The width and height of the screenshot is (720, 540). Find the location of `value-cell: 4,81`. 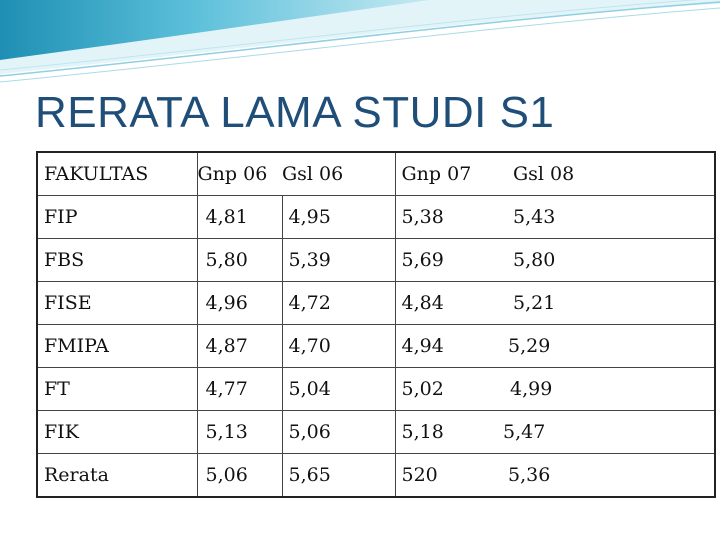

value-cell: 4,81 is located at coordinates (240, 217).